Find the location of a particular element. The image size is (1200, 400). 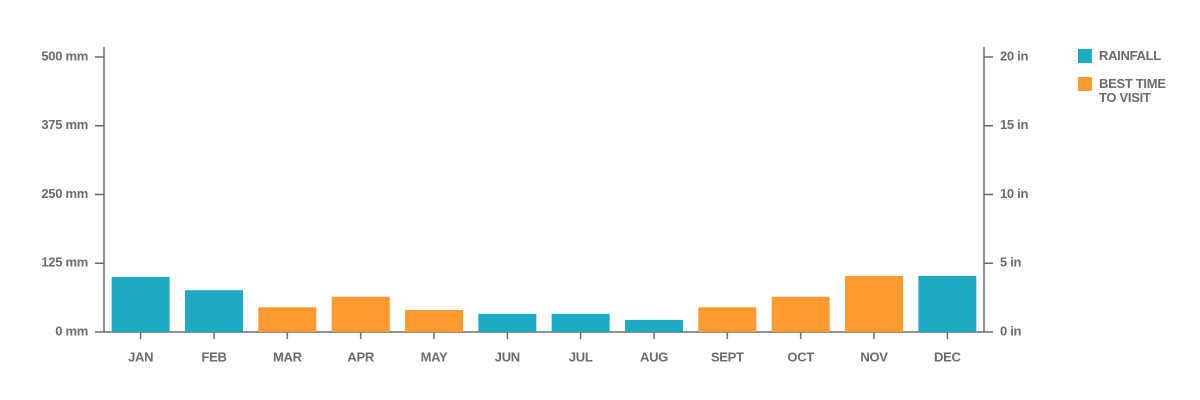

legend-label: RAINFALL is located at coordinates (1130, 55).